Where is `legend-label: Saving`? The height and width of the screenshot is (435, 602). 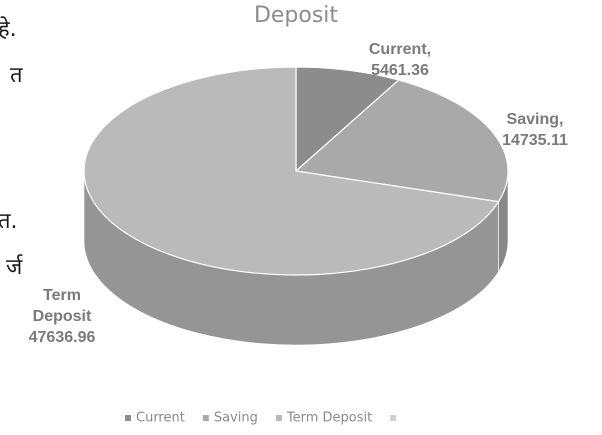
legend-label: Saving is located at coordinates (236, 418).